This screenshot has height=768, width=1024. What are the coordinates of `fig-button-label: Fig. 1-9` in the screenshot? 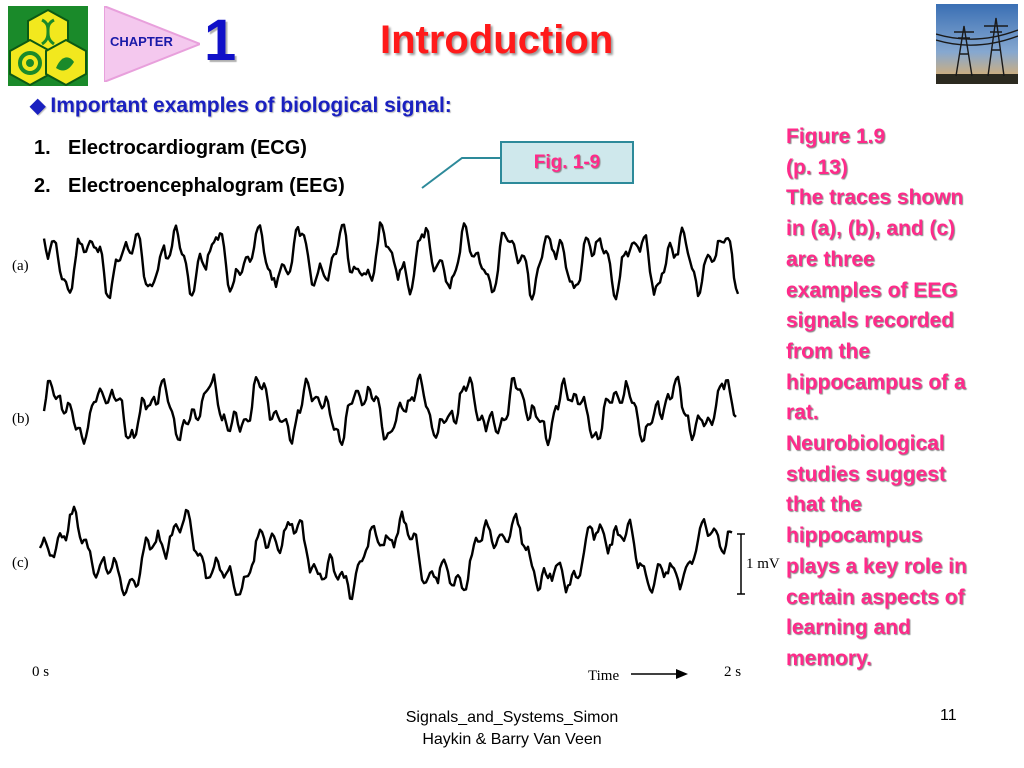 It's located at (567, 162).